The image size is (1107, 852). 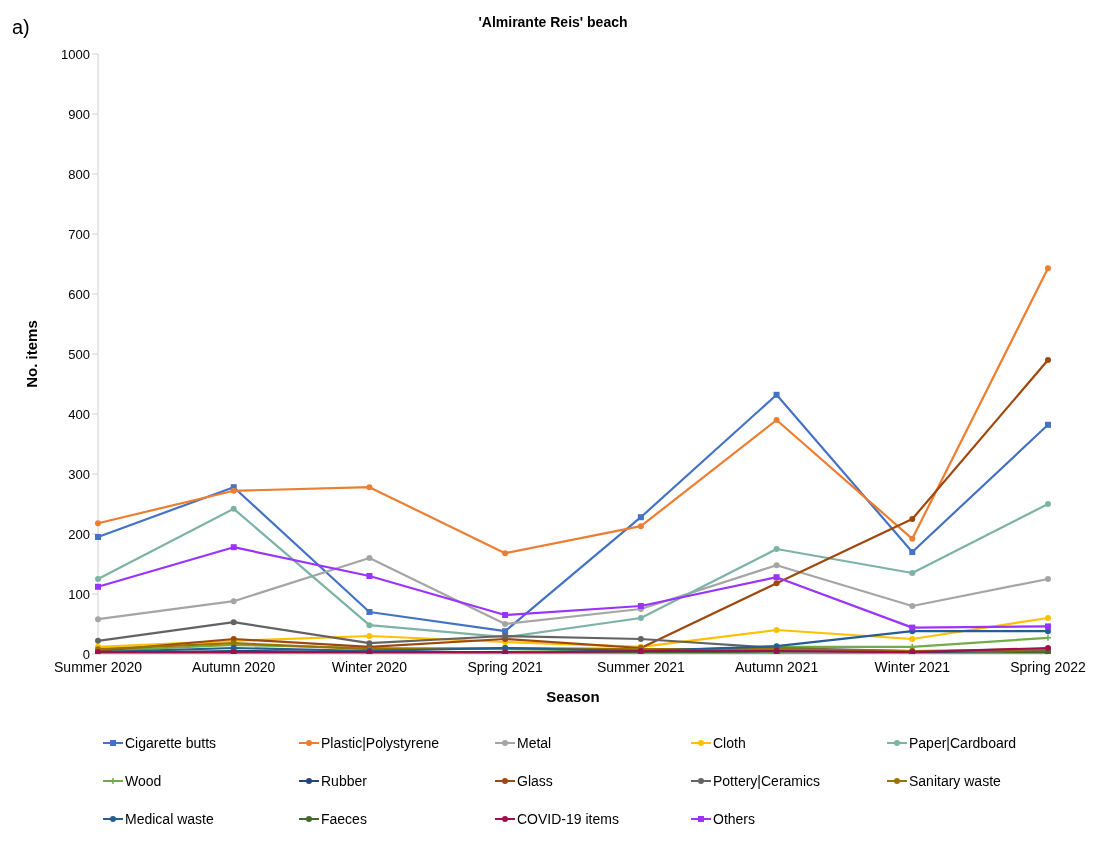 I want to click on x-tick-label: Autumn 2021, so click(x=776, y=666).